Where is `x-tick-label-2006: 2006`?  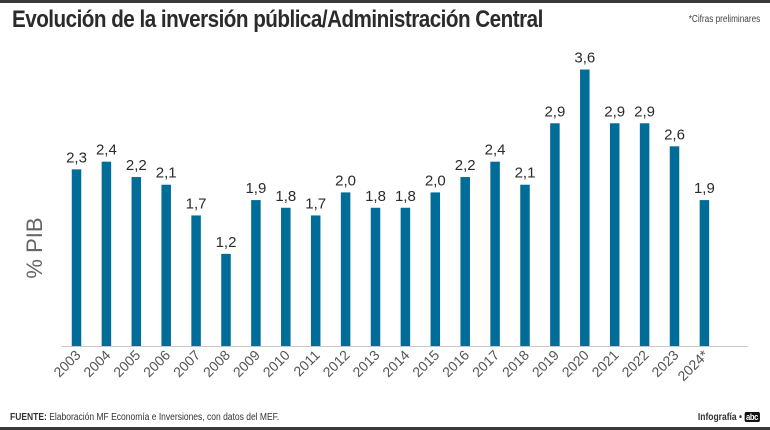
x-tick-label-2006: 2006 is located at coordinates (156, 363).